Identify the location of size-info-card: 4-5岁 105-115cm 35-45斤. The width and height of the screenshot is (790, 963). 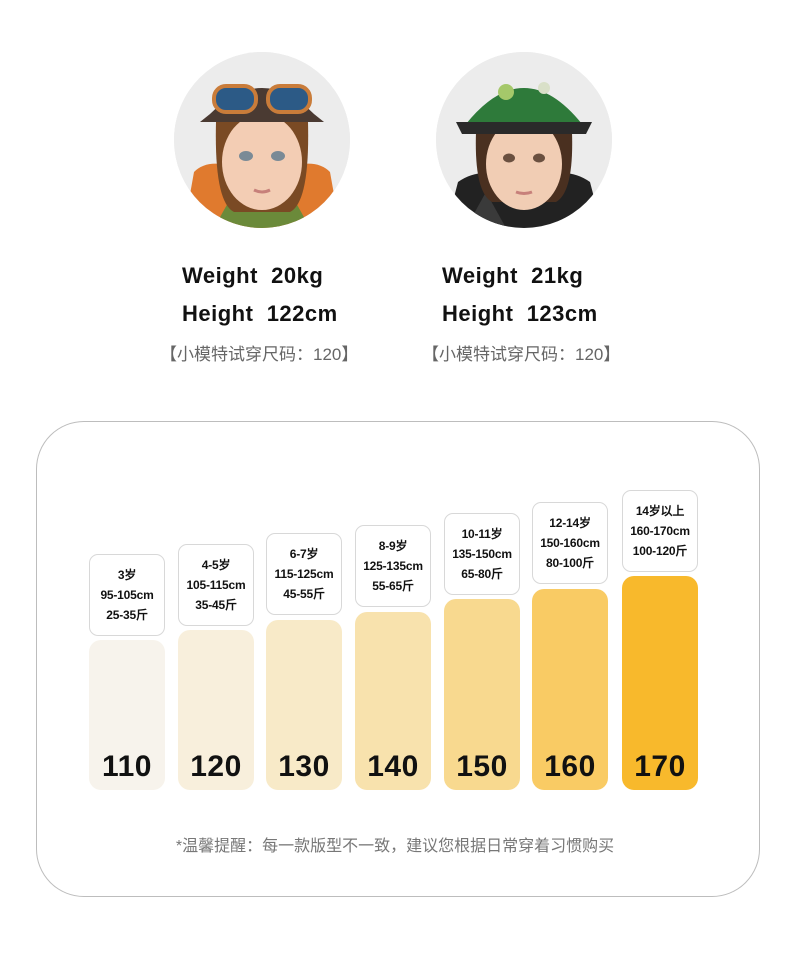
(216, 585).